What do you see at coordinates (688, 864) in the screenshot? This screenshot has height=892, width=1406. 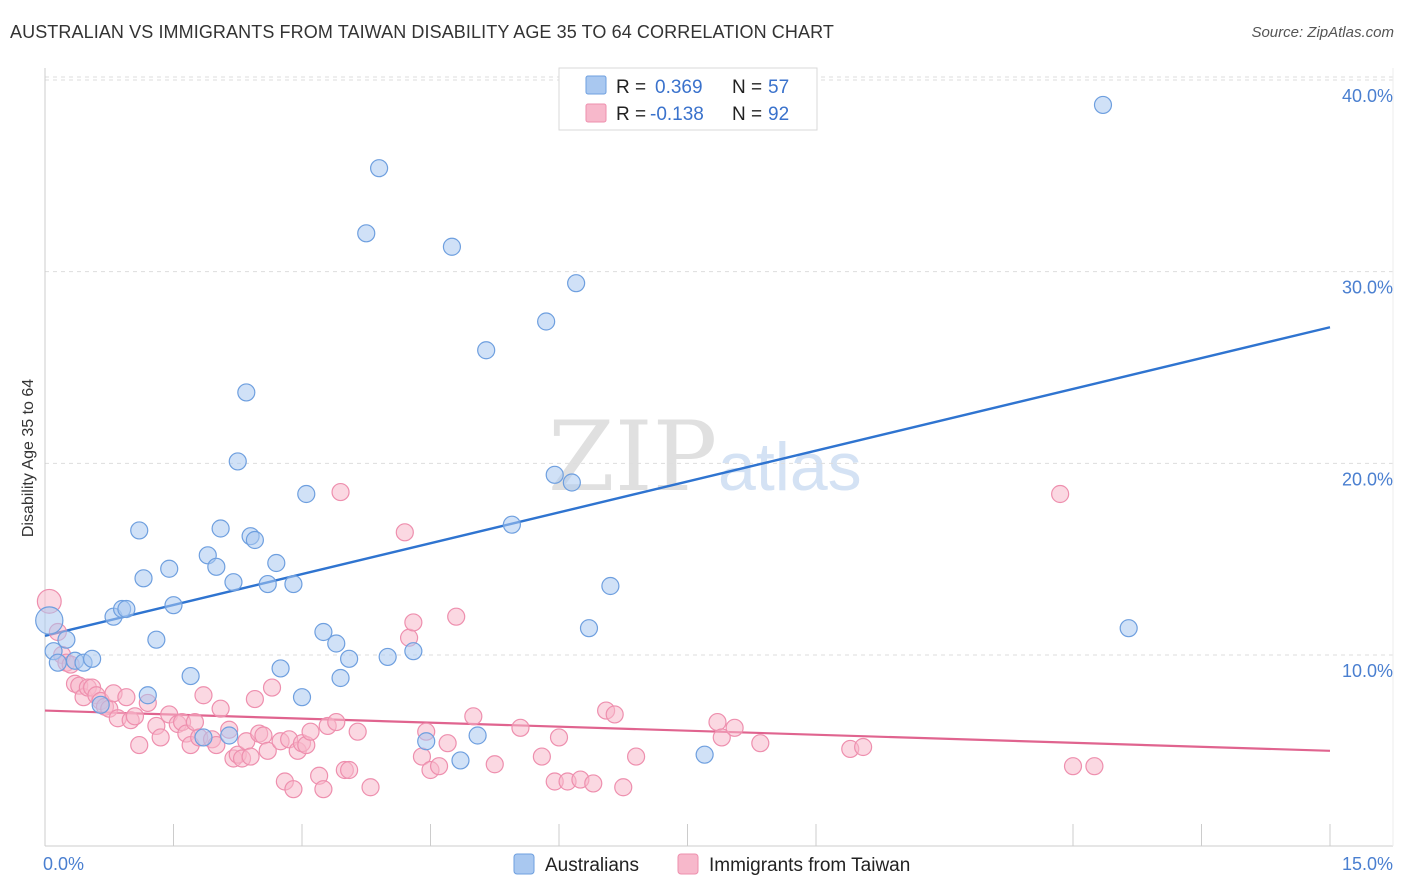 I see `bottom-legend-swatch-taiwan` at bounding box center [688, 864].